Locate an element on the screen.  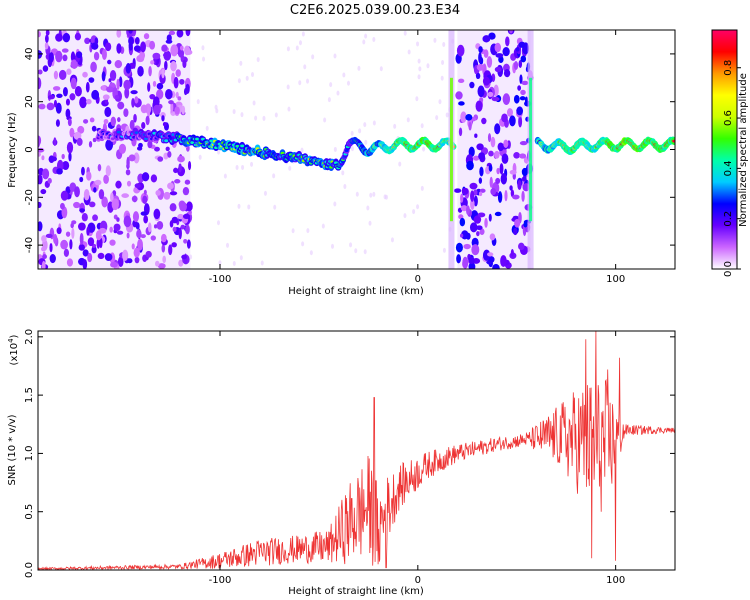
spectrogram-y-label: Frequency (Hz) is located at coordinates (12, 150).